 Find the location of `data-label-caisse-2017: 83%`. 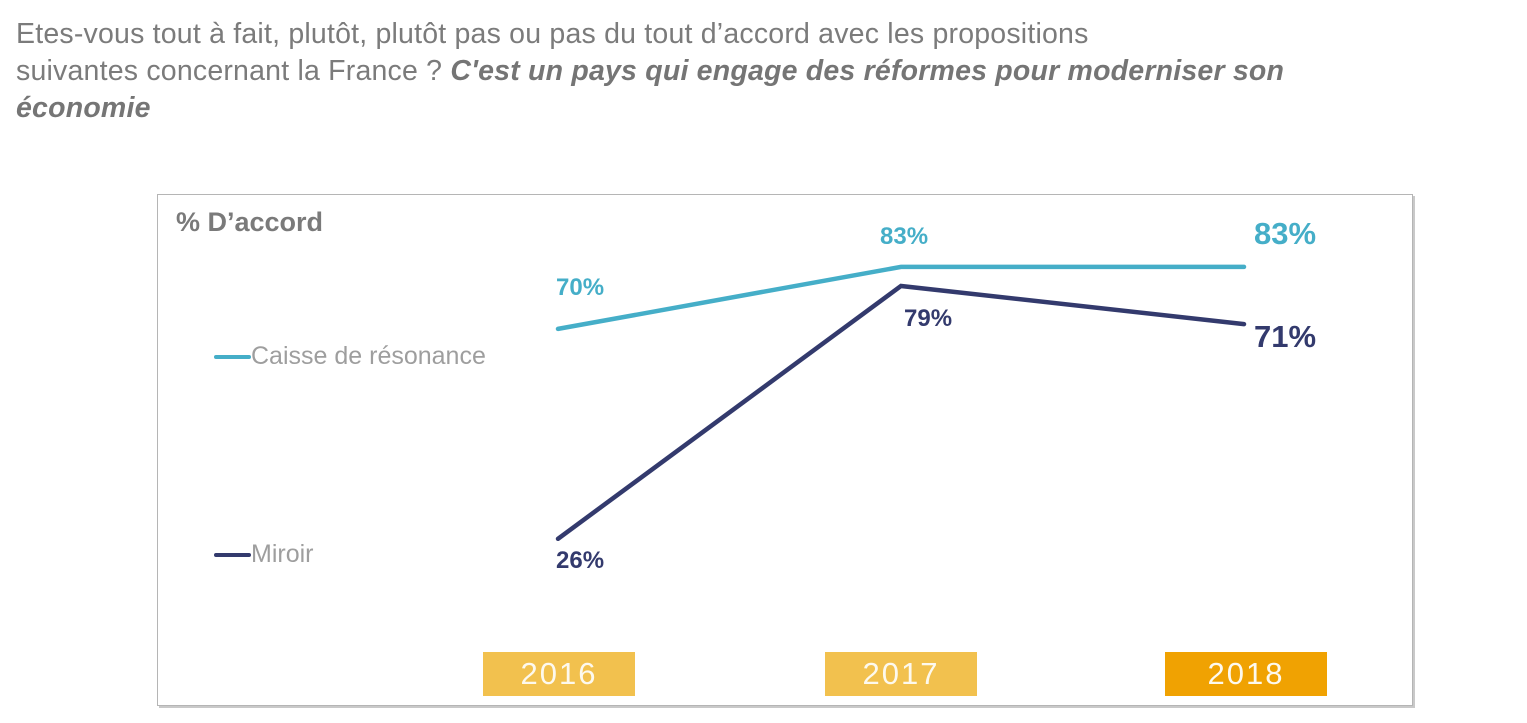

data-label-caisse-2017: 83% is located at coordinates (904, 236).